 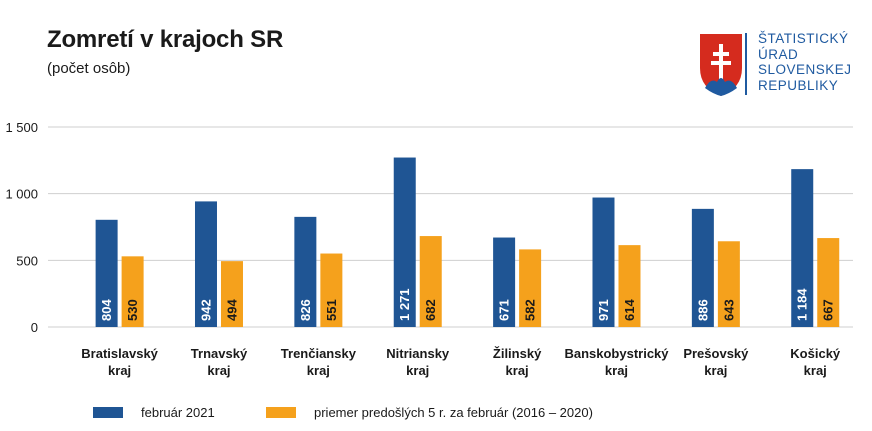 What do you see at coordinates (231, 310) in the screenshot?
I see `bar-value-label: 494` at bounding box center [231, 310].